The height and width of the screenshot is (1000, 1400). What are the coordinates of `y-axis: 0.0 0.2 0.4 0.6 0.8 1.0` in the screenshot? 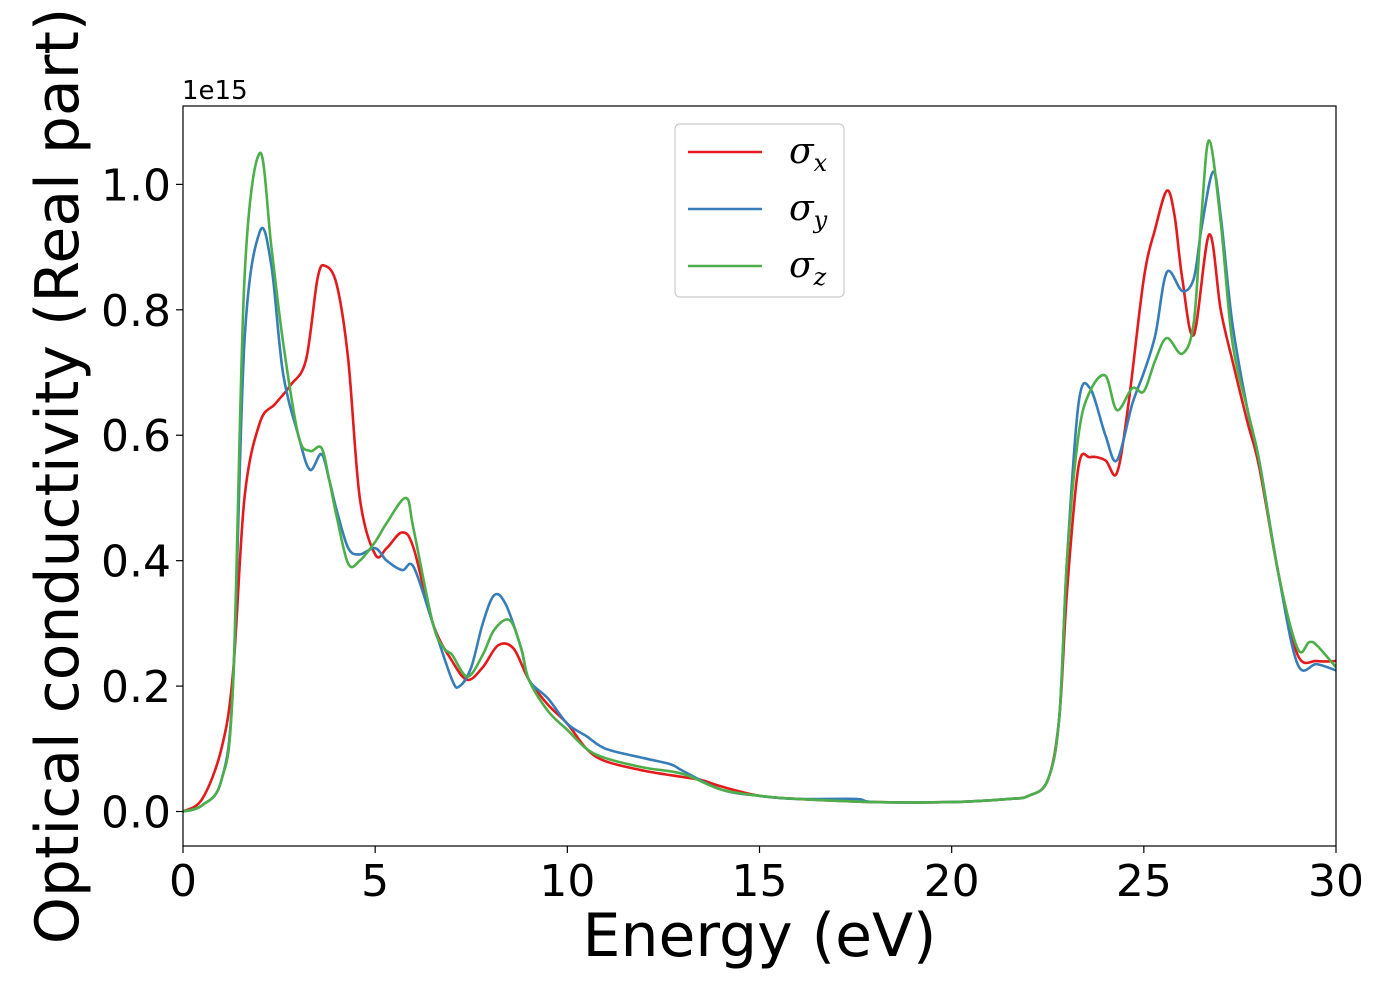 It's located at (142, 499).